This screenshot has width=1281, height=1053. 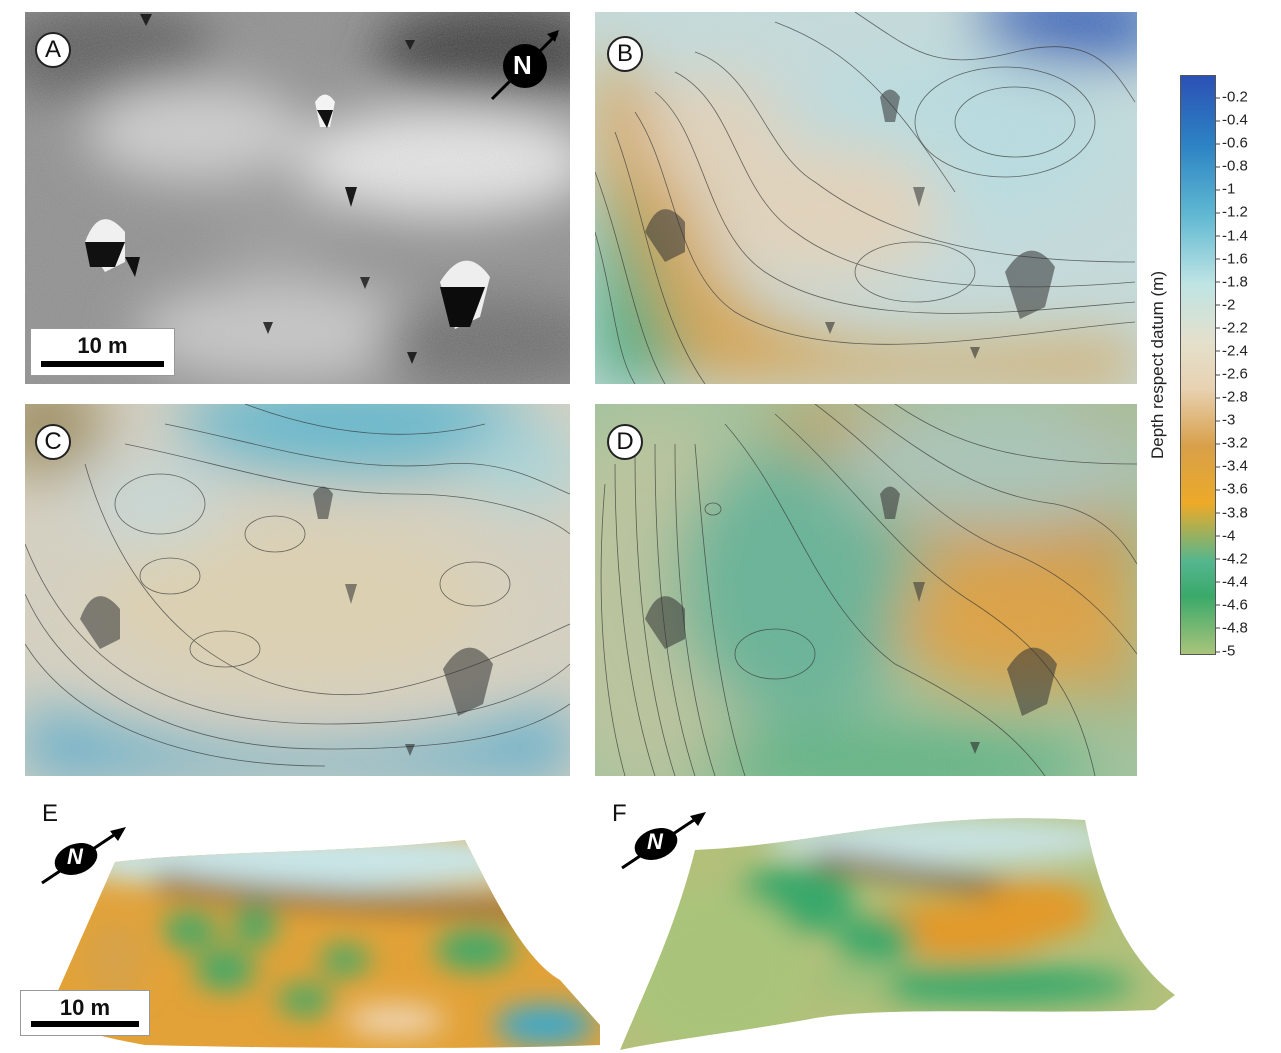 What do you see at coordinates (85, 1007) in the screenshot?
I see `scale-bar-label-e: 10 m` at bounding box center [85, 1007].